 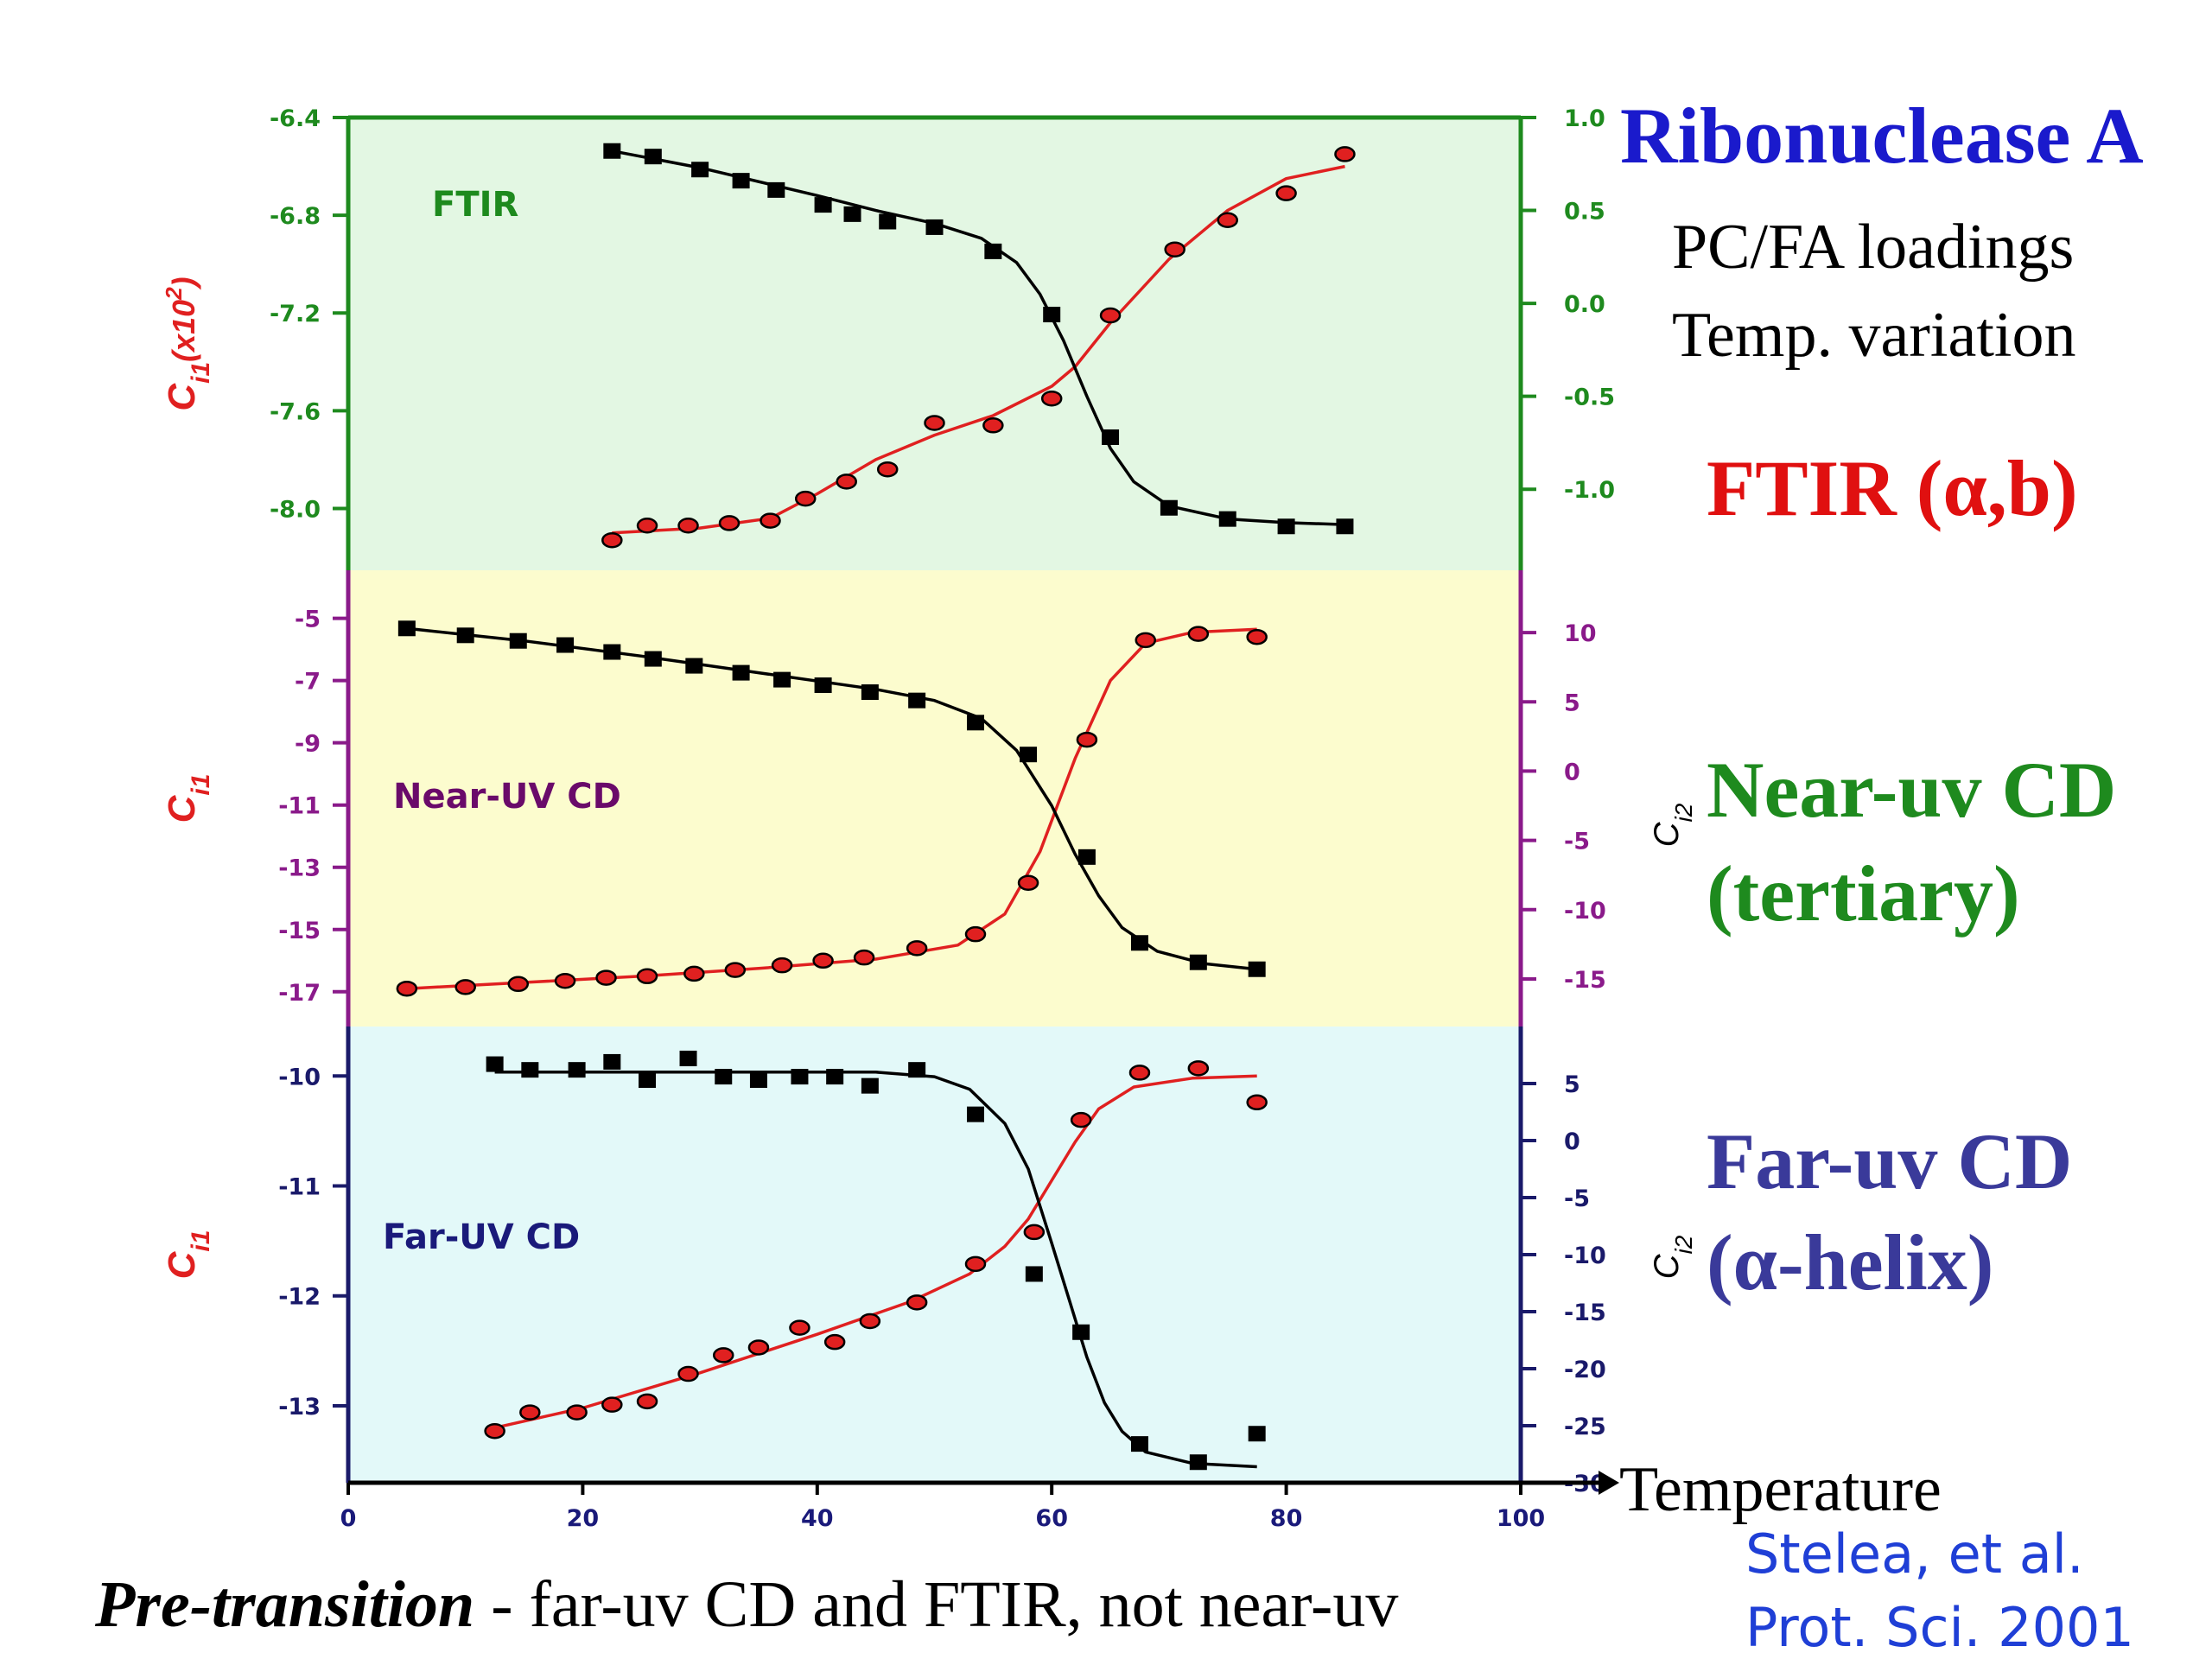 I want to click on x-tick-label: 100, so click(x=1521, y=1518).